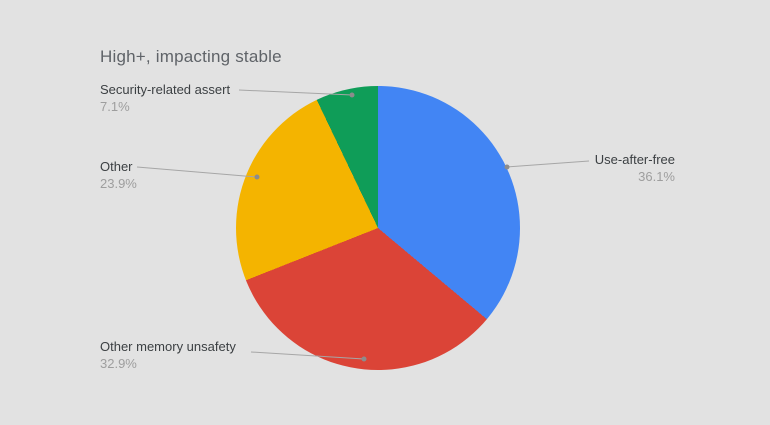 This screenshot has height=425, width=770. What do you see at coordinates (634, 159) in the screenshot?
I see `slice-label-name: Use-after-free` at bounding box center [634, 159].